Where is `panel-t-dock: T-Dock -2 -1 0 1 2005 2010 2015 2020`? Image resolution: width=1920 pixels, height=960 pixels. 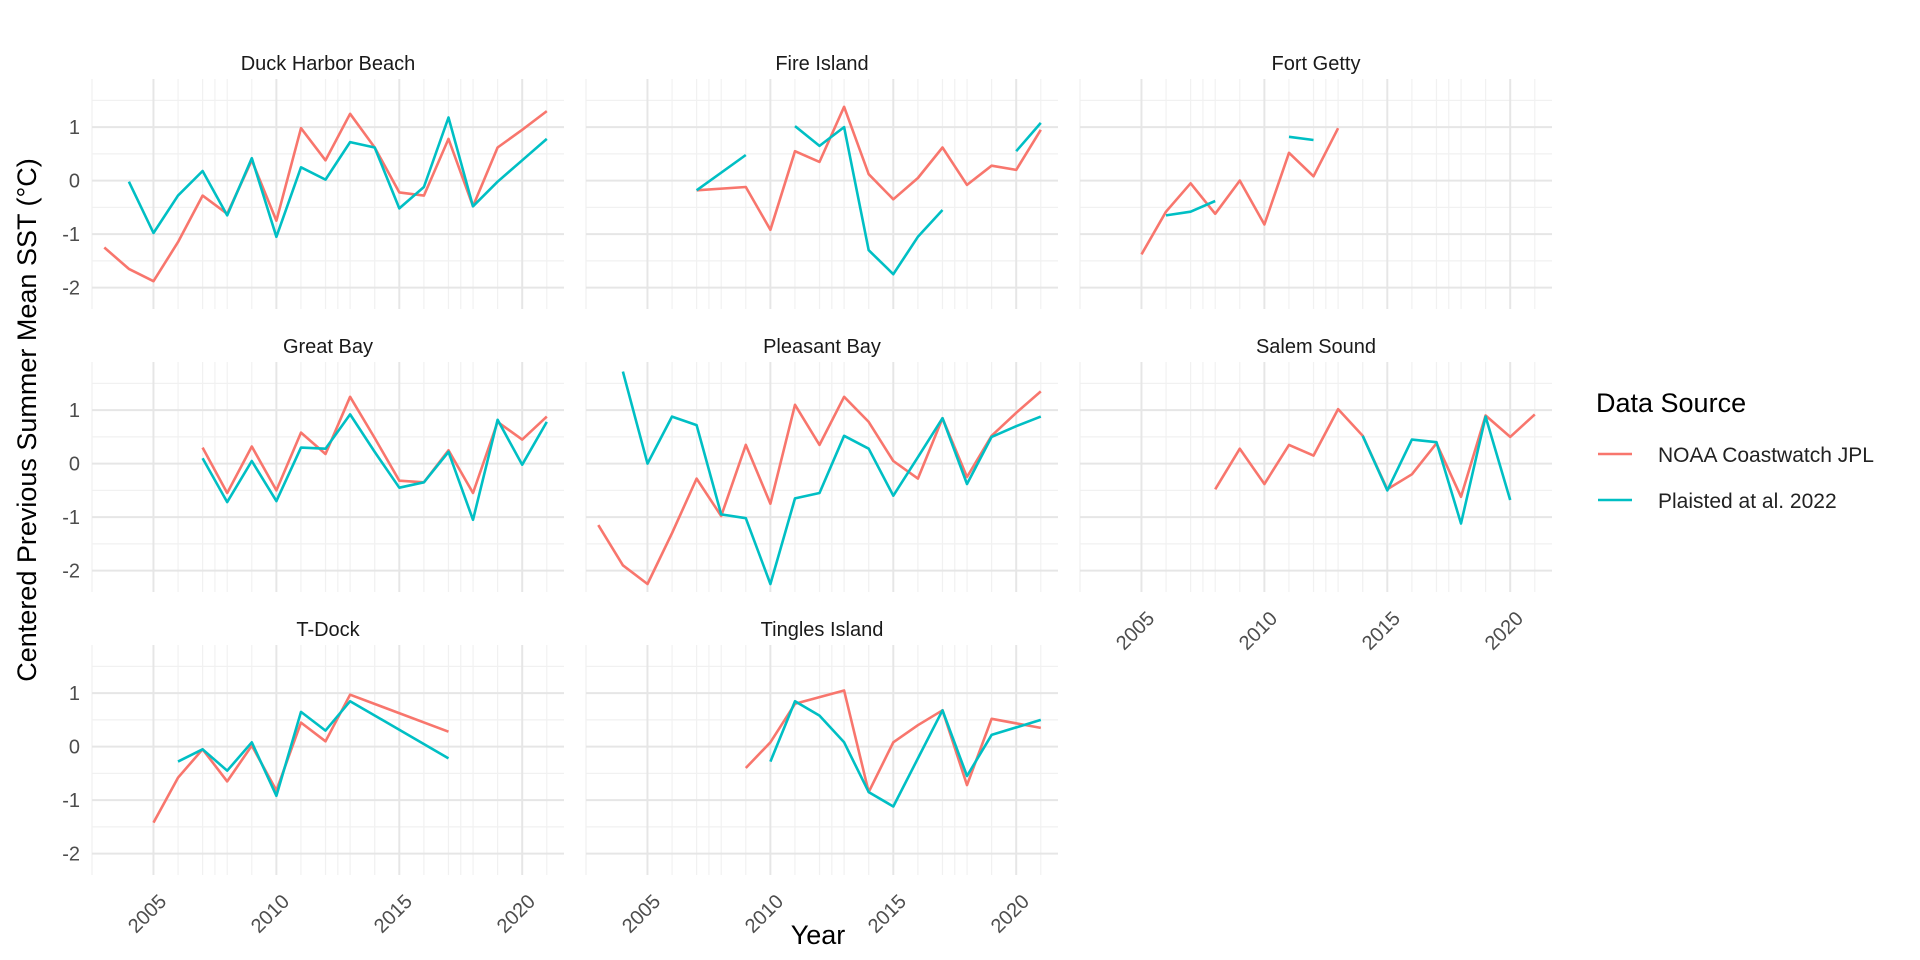
panel-t-dock: T-Dock -2 -1 0 1 2005 2010 2015 2020 is located at coordinates (313, 778).